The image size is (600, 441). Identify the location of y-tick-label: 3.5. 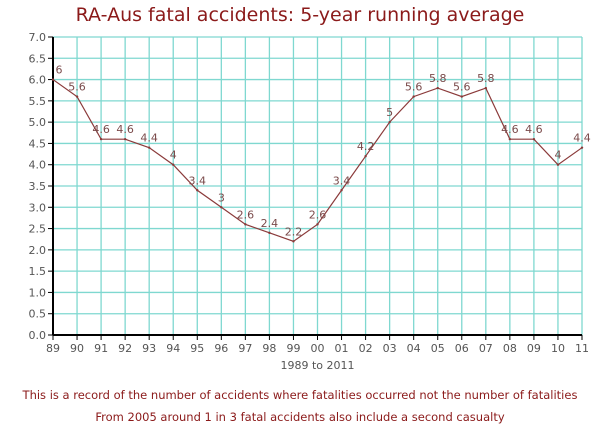
(38, 186).